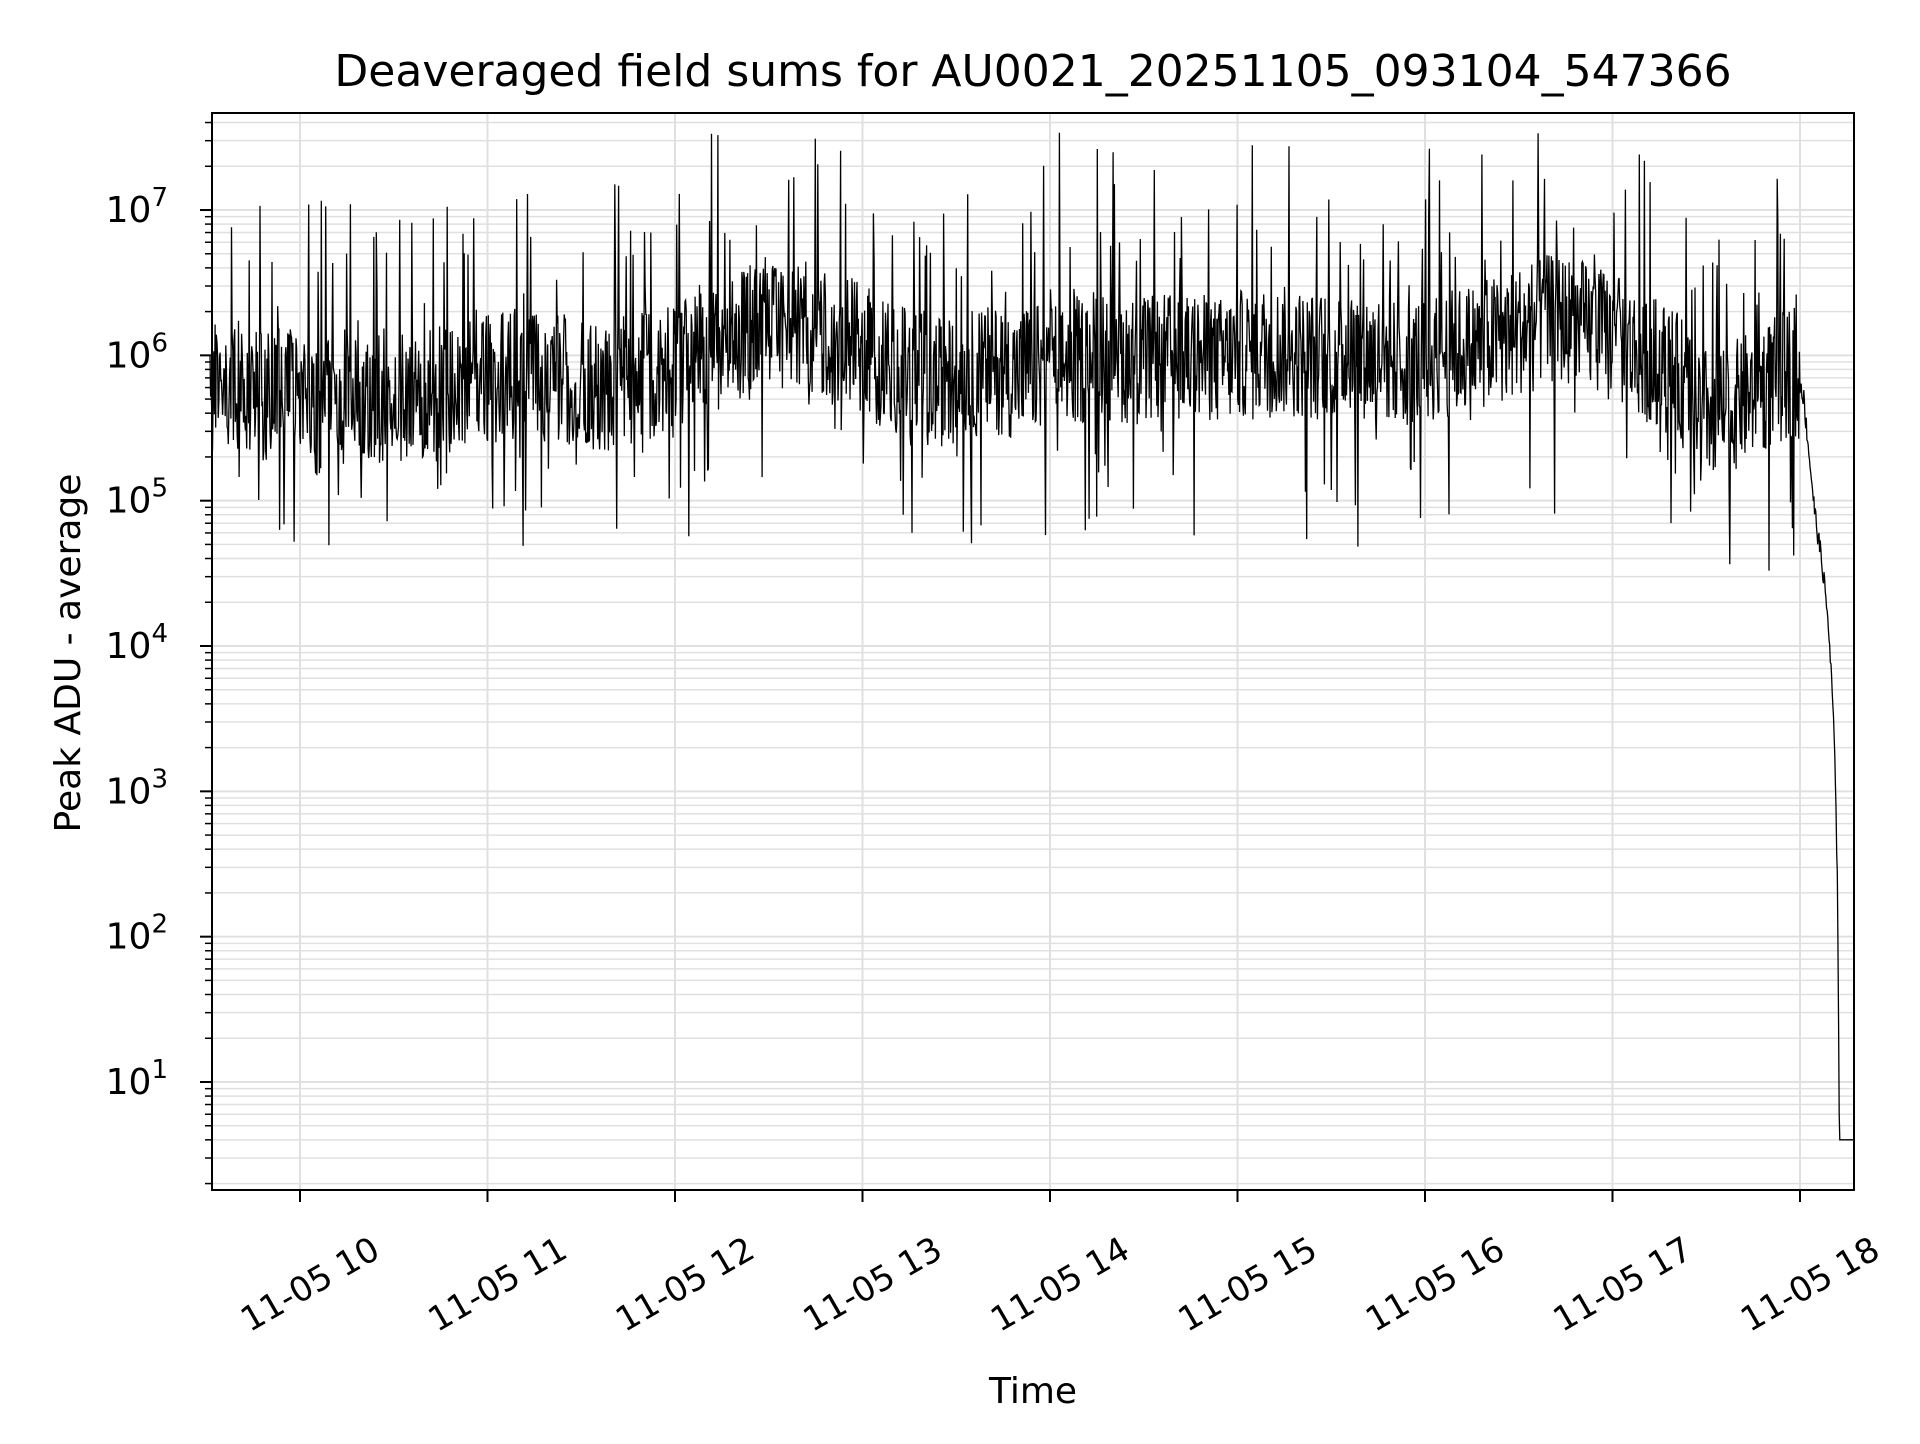  I want to click on y-tick-label: 10⁶, so click(137, 352).